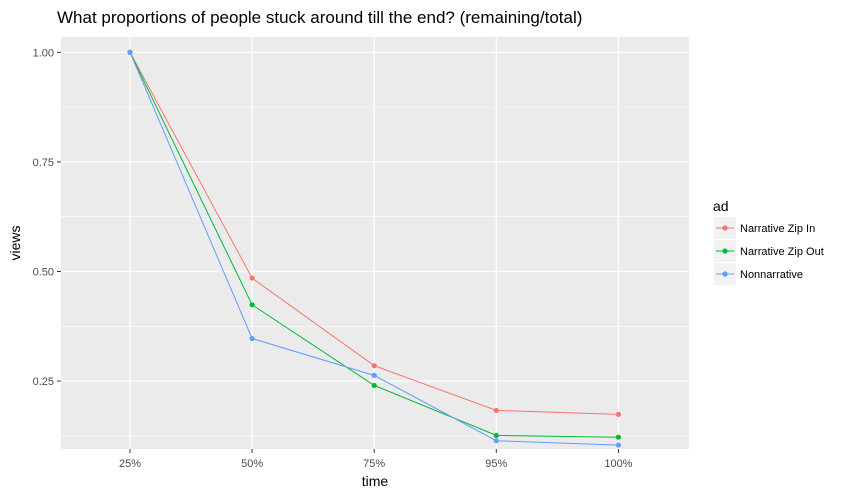 This screenshot has width=846, height=493. What do you see at coordinates (43, 272) in the screenshot?
I see `y-tick-label: 0.50` at bounding box center [43, 272].